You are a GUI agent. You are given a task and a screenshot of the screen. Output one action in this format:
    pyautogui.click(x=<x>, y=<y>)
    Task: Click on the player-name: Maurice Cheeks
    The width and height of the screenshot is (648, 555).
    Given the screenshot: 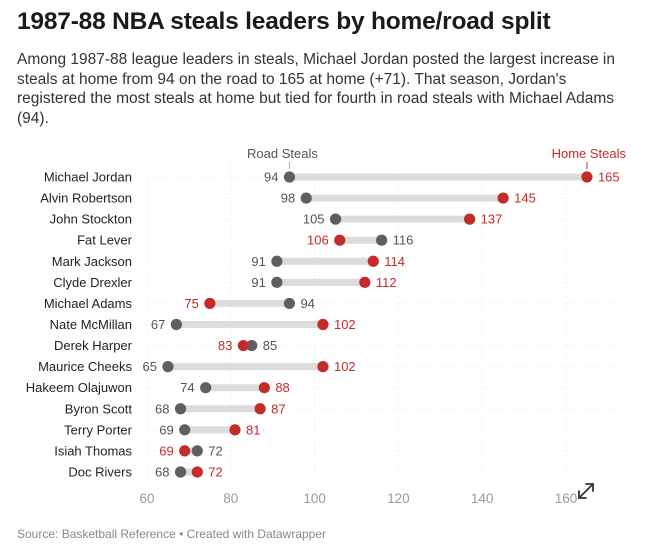 What is the action you would take?
    pyautogui.click(x=85, y=366)
    